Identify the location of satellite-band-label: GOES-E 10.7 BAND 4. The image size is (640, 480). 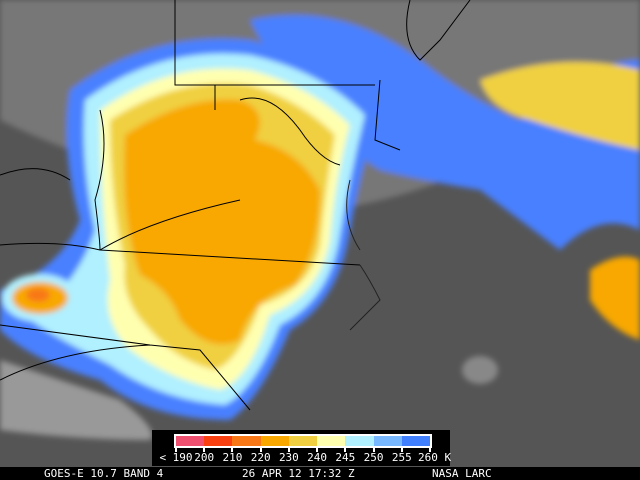
(104, 473).